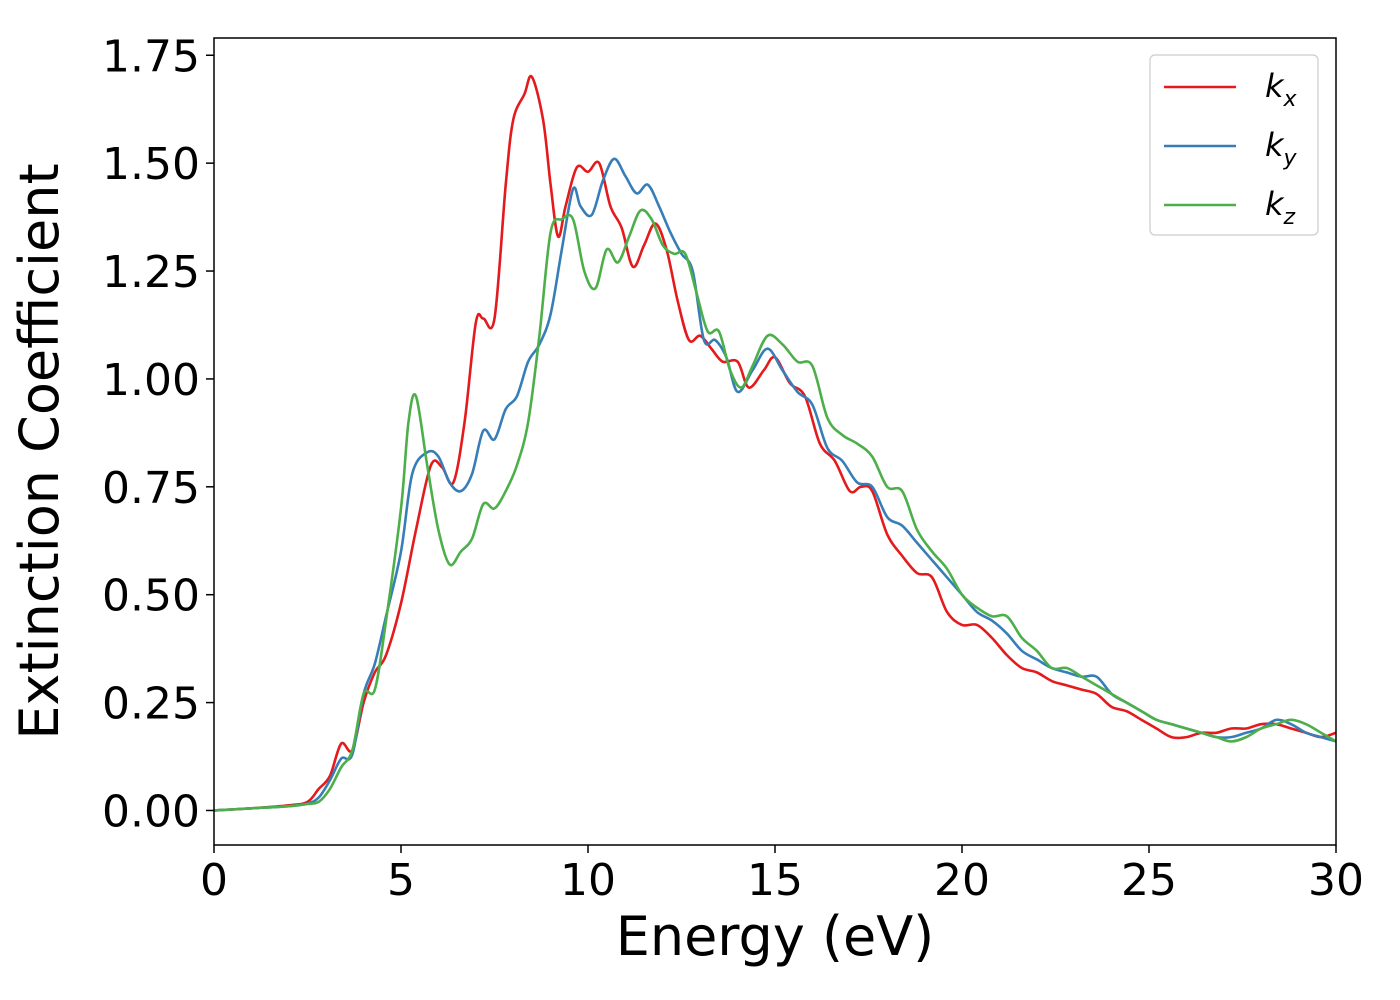  I want to click on y-tick-label: 0.25, so click(151, 704).